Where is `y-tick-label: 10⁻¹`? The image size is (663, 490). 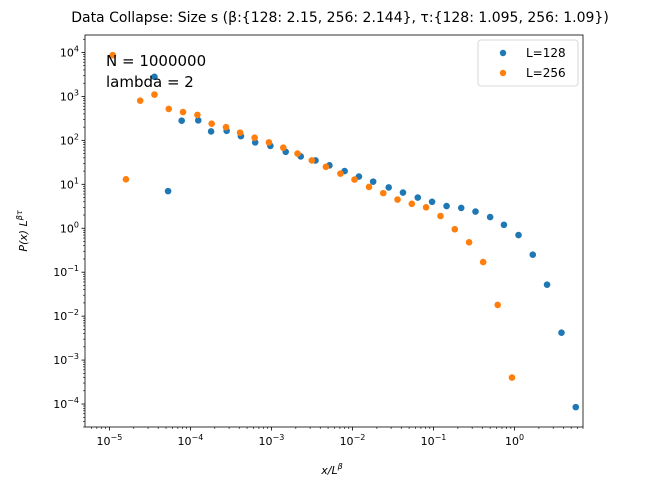
y-tick-label: 10⁻¹ is located at coordinates (66, 271).